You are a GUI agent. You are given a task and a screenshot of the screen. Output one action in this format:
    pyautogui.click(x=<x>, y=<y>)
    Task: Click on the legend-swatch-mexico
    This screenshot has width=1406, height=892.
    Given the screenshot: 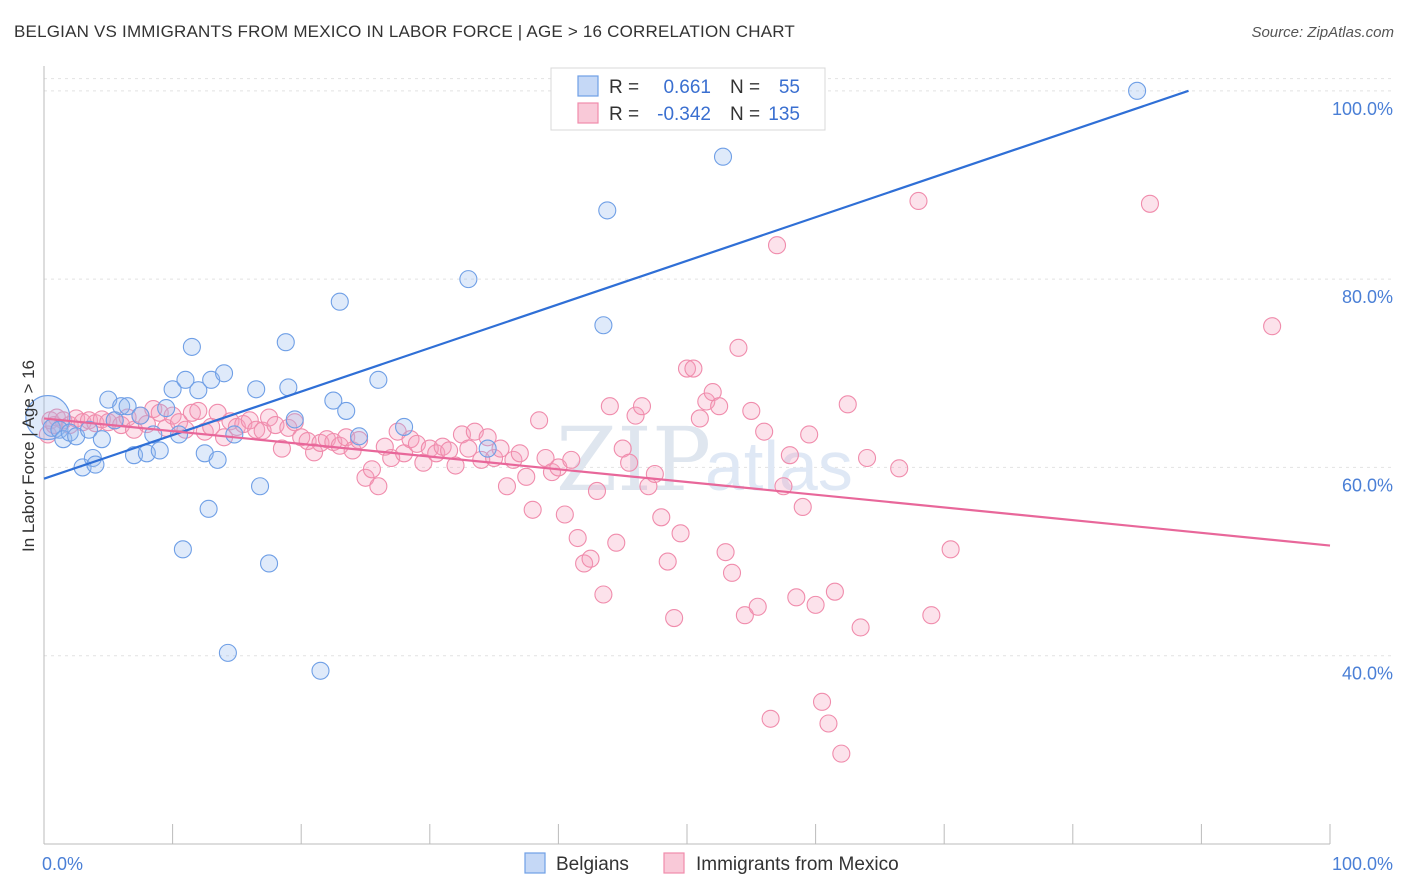 What is the action you would take?
    pyautogui.click(x=588, y=113)
    